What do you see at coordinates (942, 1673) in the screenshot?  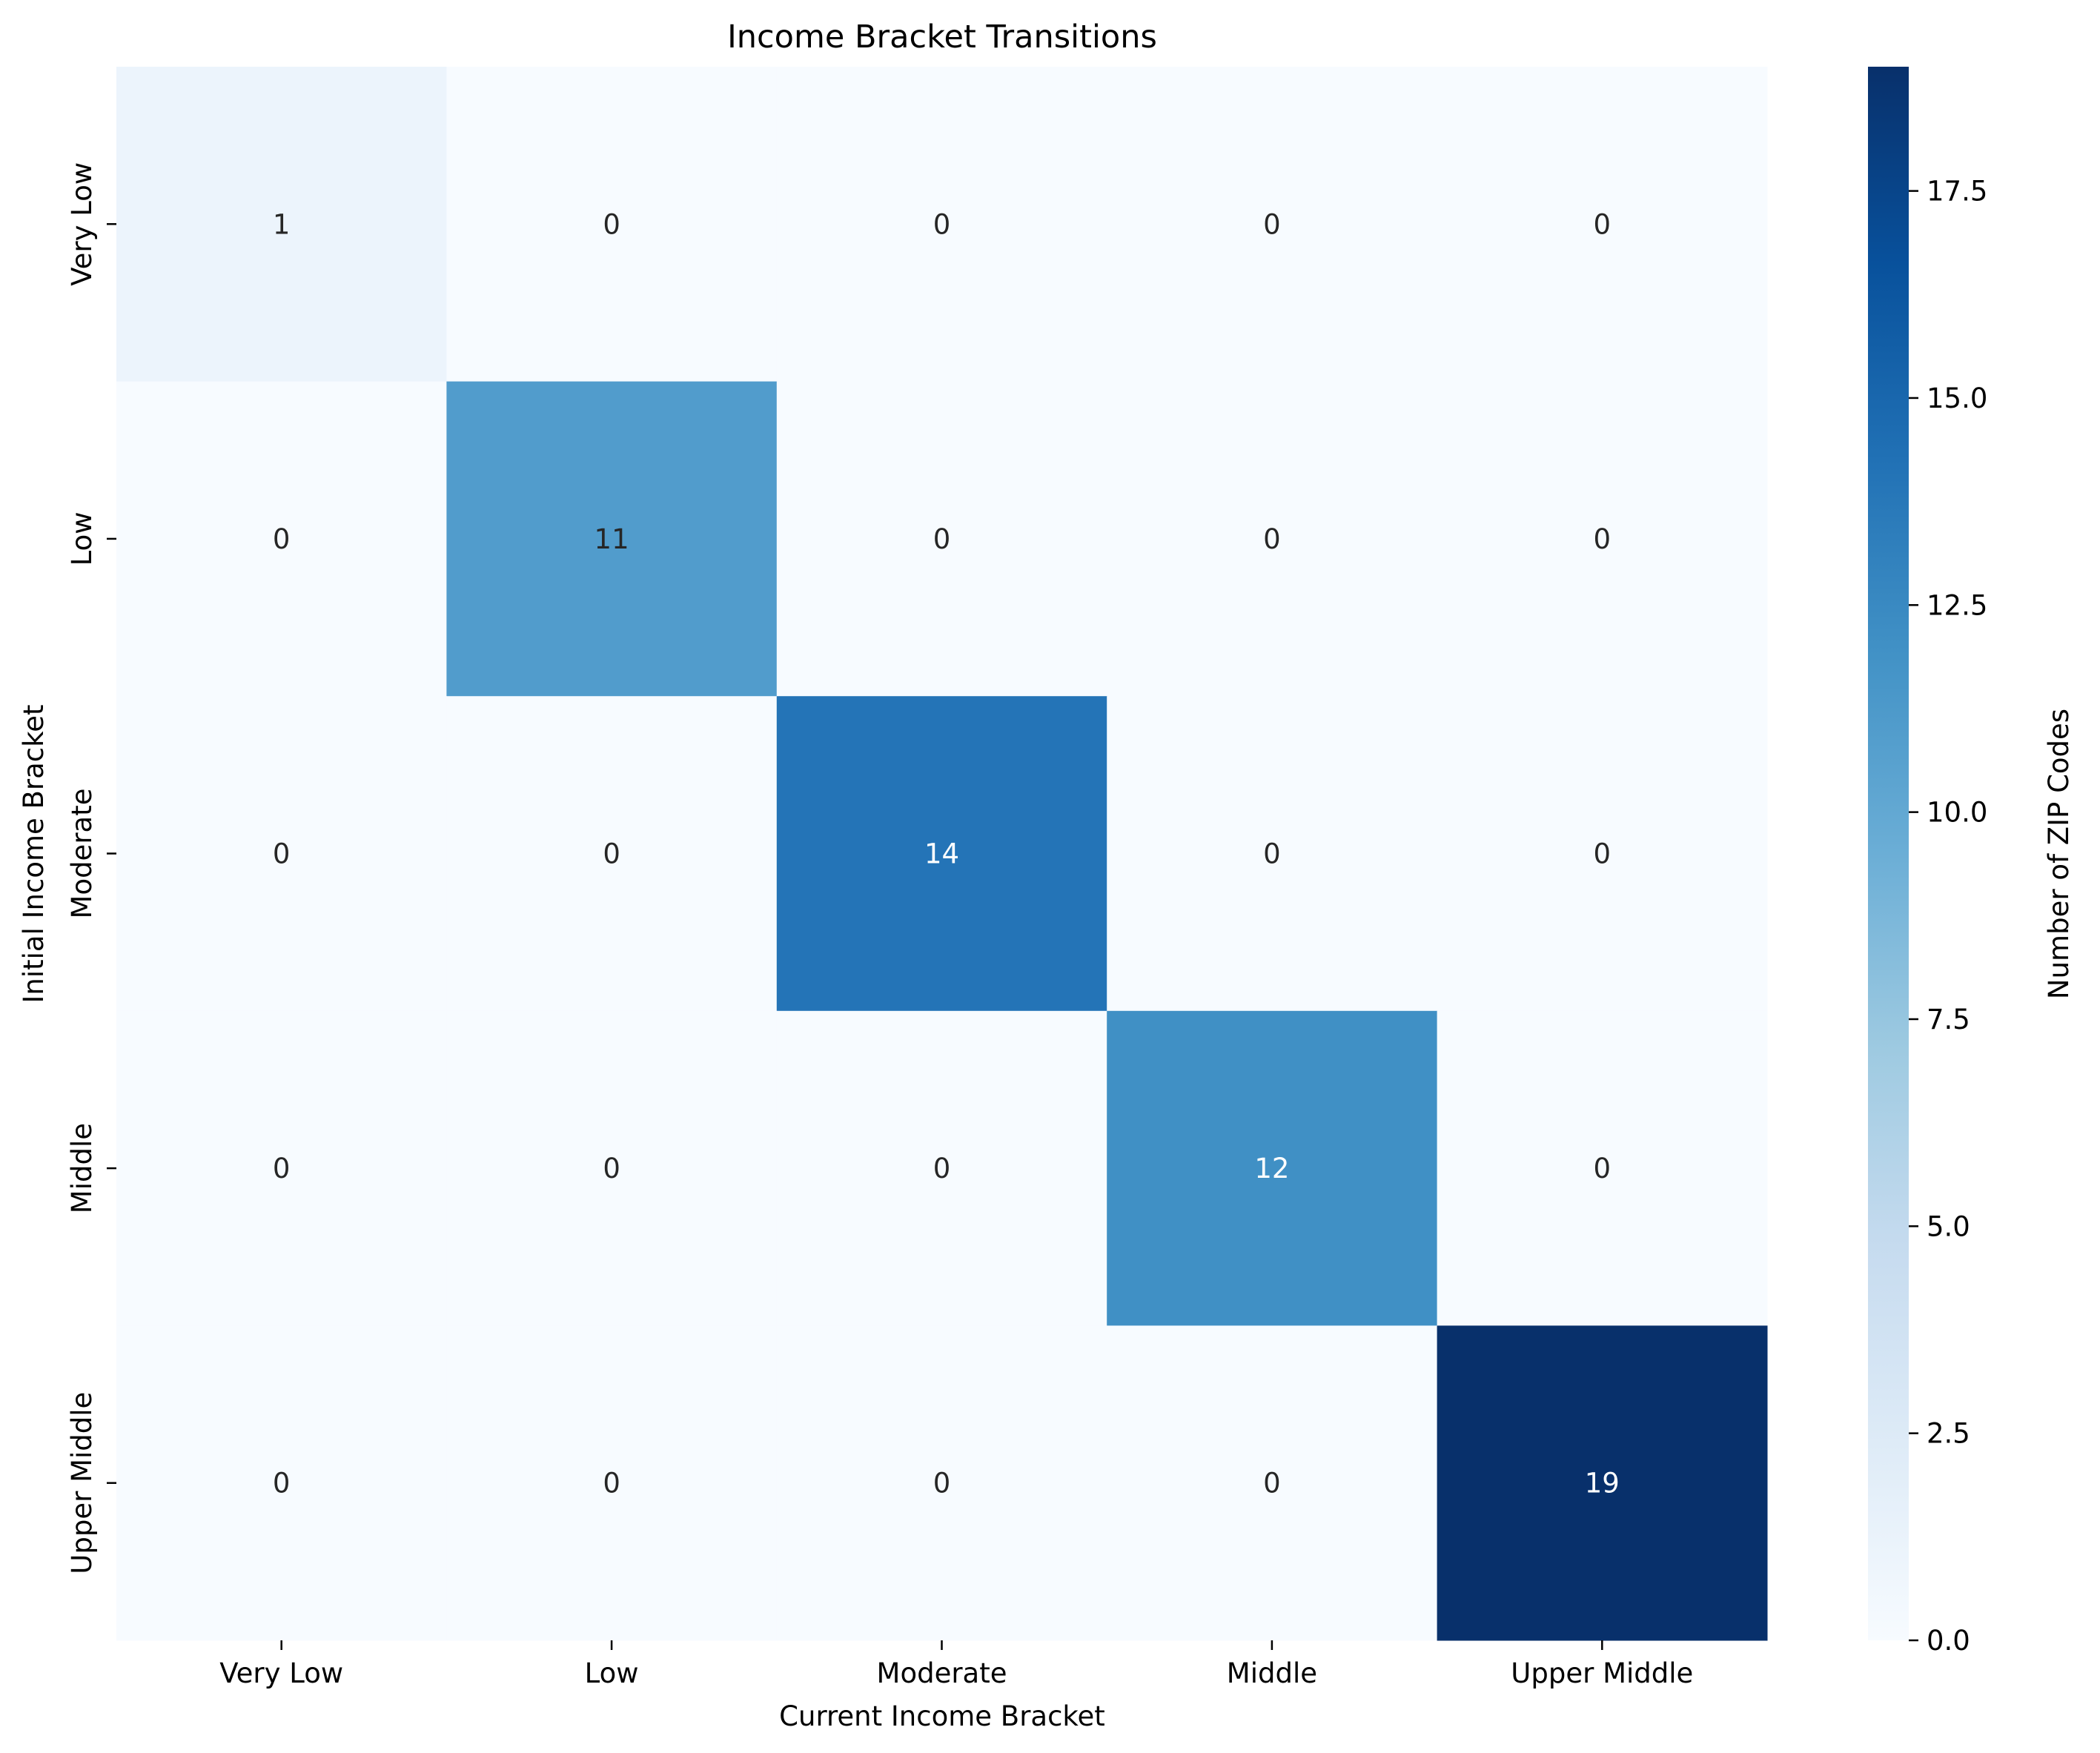 I see `x-tick-label-2: Moderate` at bounding box center [942, 1673].